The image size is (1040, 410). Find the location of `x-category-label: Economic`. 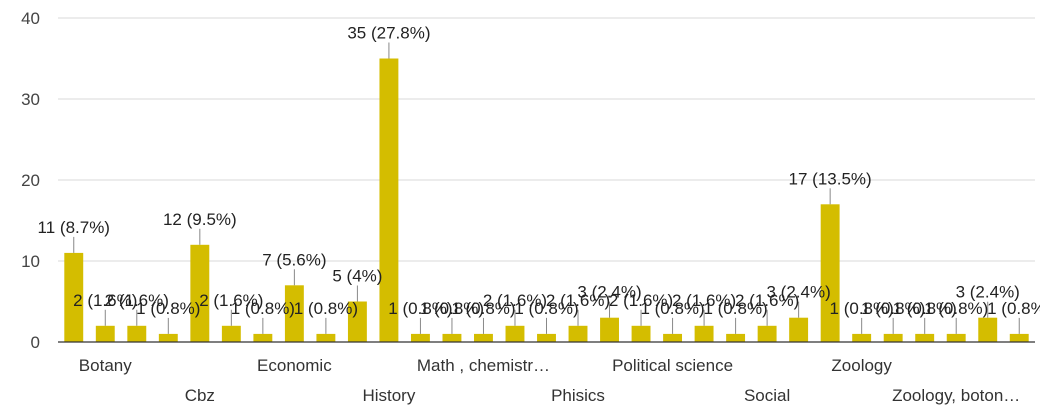

x-category-label: Economic is located at coordinates (294, 365).